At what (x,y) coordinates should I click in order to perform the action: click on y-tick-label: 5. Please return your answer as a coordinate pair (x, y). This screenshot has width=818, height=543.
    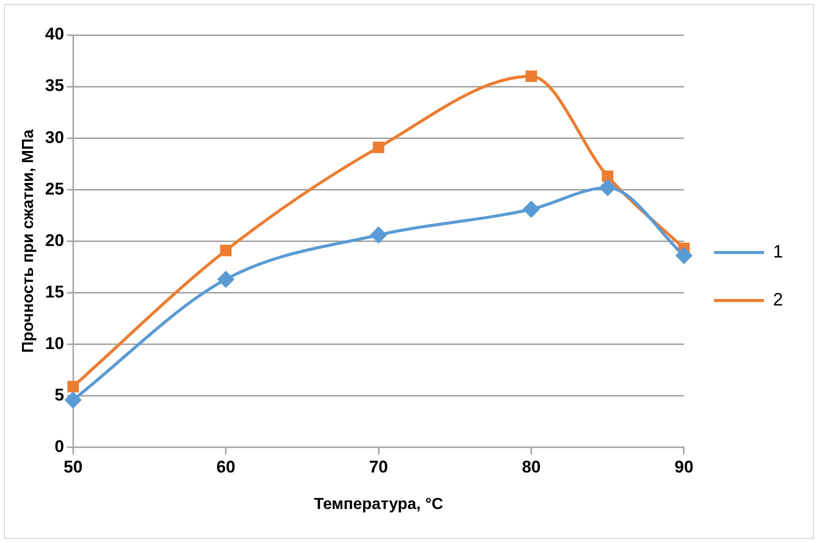
    Looking at the image, I should click on (59, 395).